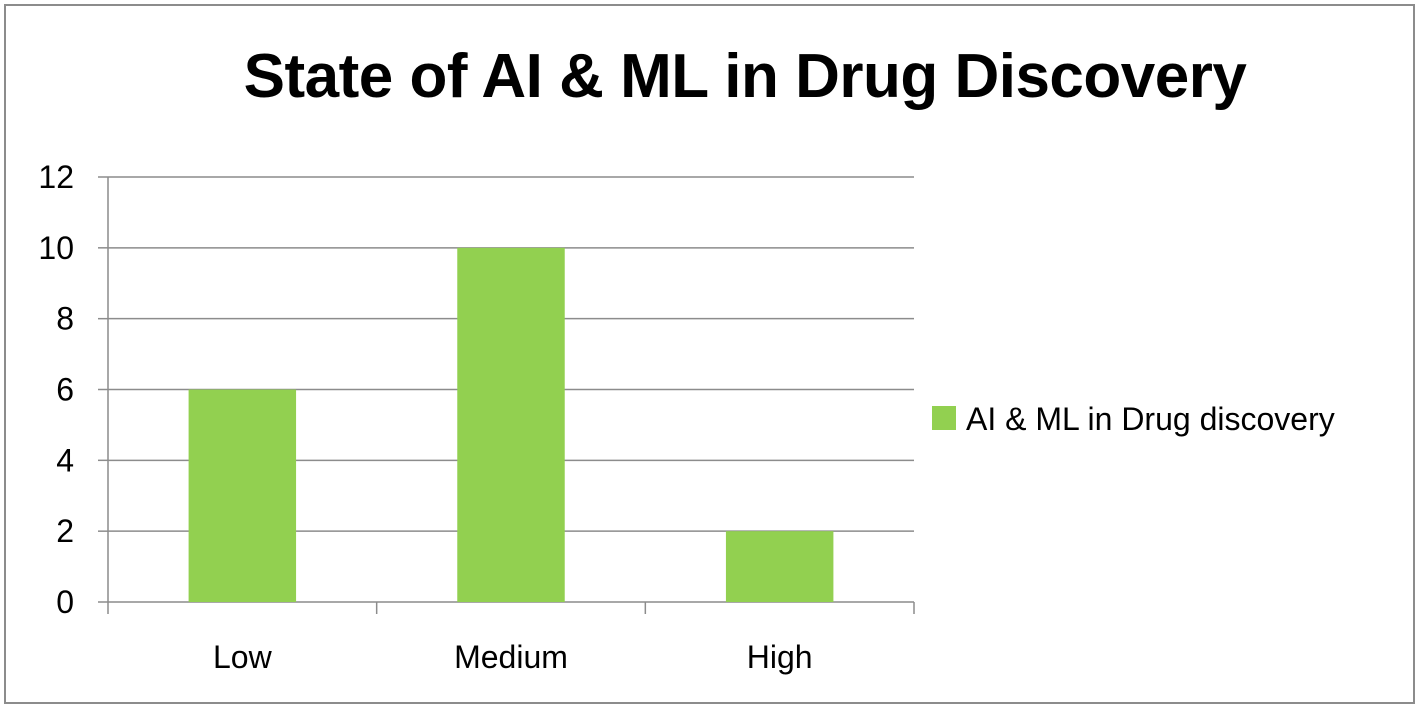 Image resolution: width=1423 pixels, height=710 pixels. I want to click on legend: AI & ML in Drug discovery, so click(1133, 419).